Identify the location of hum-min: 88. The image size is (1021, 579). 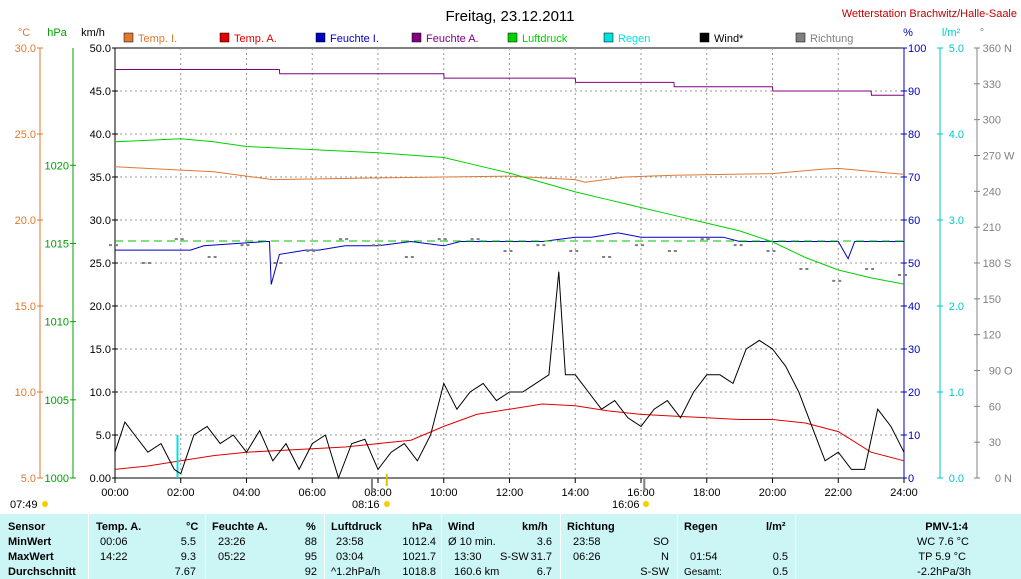
(310, 542).